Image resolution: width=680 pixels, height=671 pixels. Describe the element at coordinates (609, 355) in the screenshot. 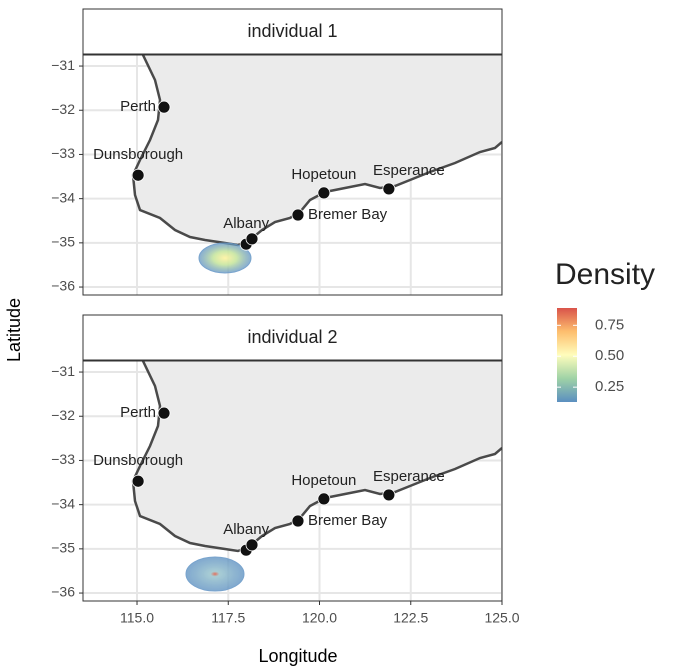

I see `legend-label: 0.50` at that location.